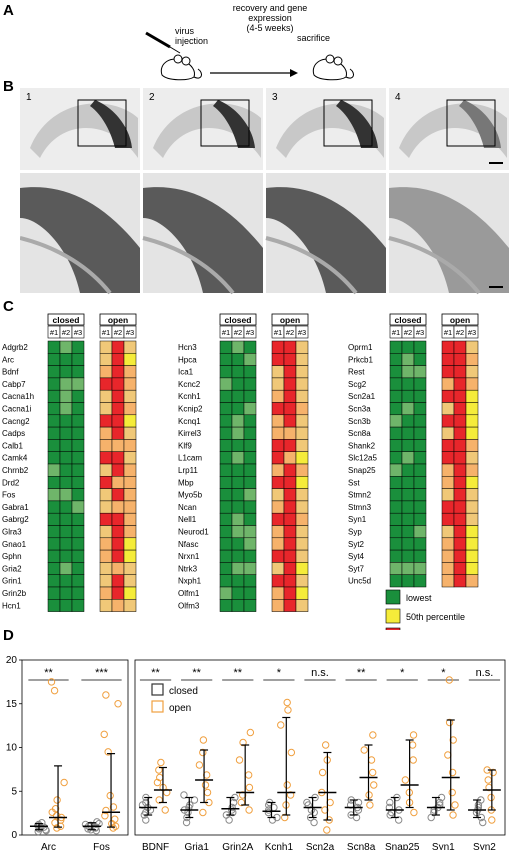 The height and width of the screenshot is (850, 509). Describe the element at coordinates (16, 421) in the screenshot. I see `gene-label: Cacng2` at that location.